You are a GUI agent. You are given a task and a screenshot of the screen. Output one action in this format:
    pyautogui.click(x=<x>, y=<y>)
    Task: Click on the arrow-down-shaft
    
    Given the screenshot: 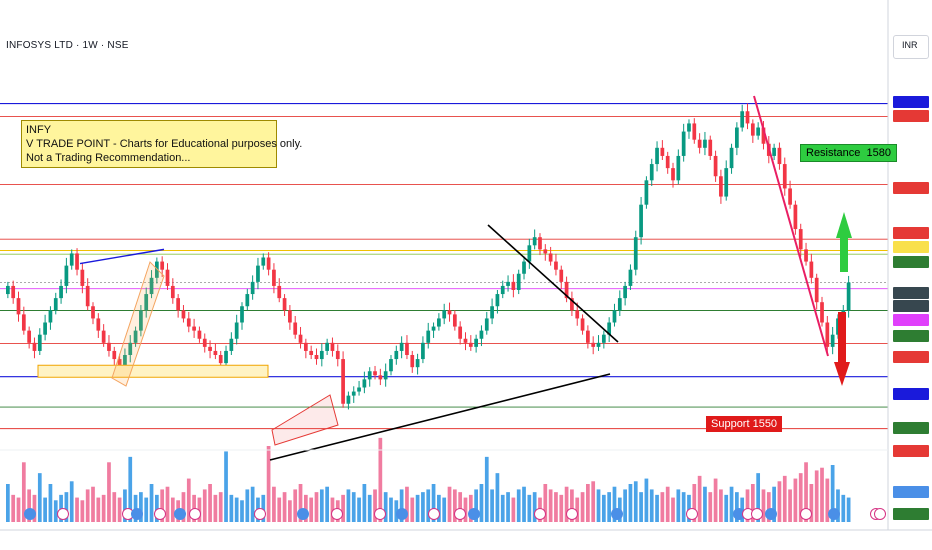 What is the action you would take?
    pyautogui.click(x=842, y=338)
    